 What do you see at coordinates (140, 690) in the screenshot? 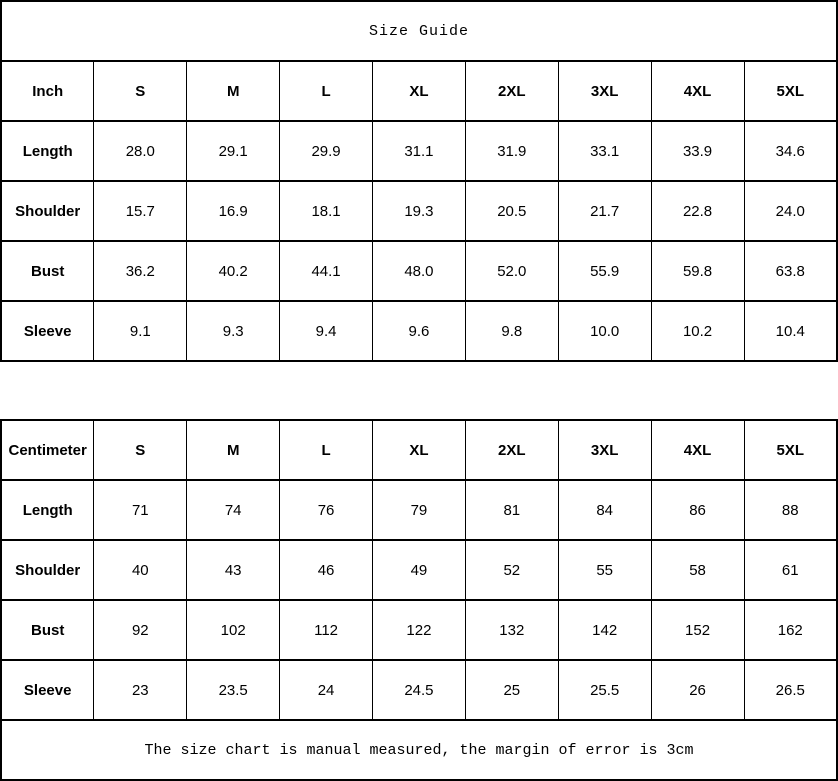
I see `size-value-cell: 23` at bounding box center [140, 690].